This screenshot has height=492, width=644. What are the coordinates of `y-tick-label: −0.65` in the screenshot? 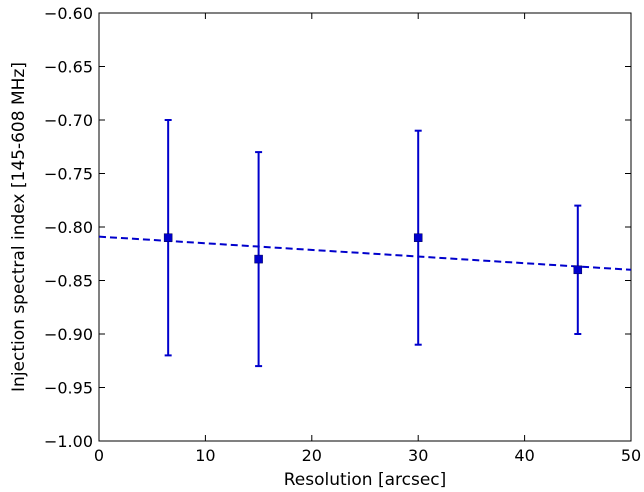 It's located at (68, 67).